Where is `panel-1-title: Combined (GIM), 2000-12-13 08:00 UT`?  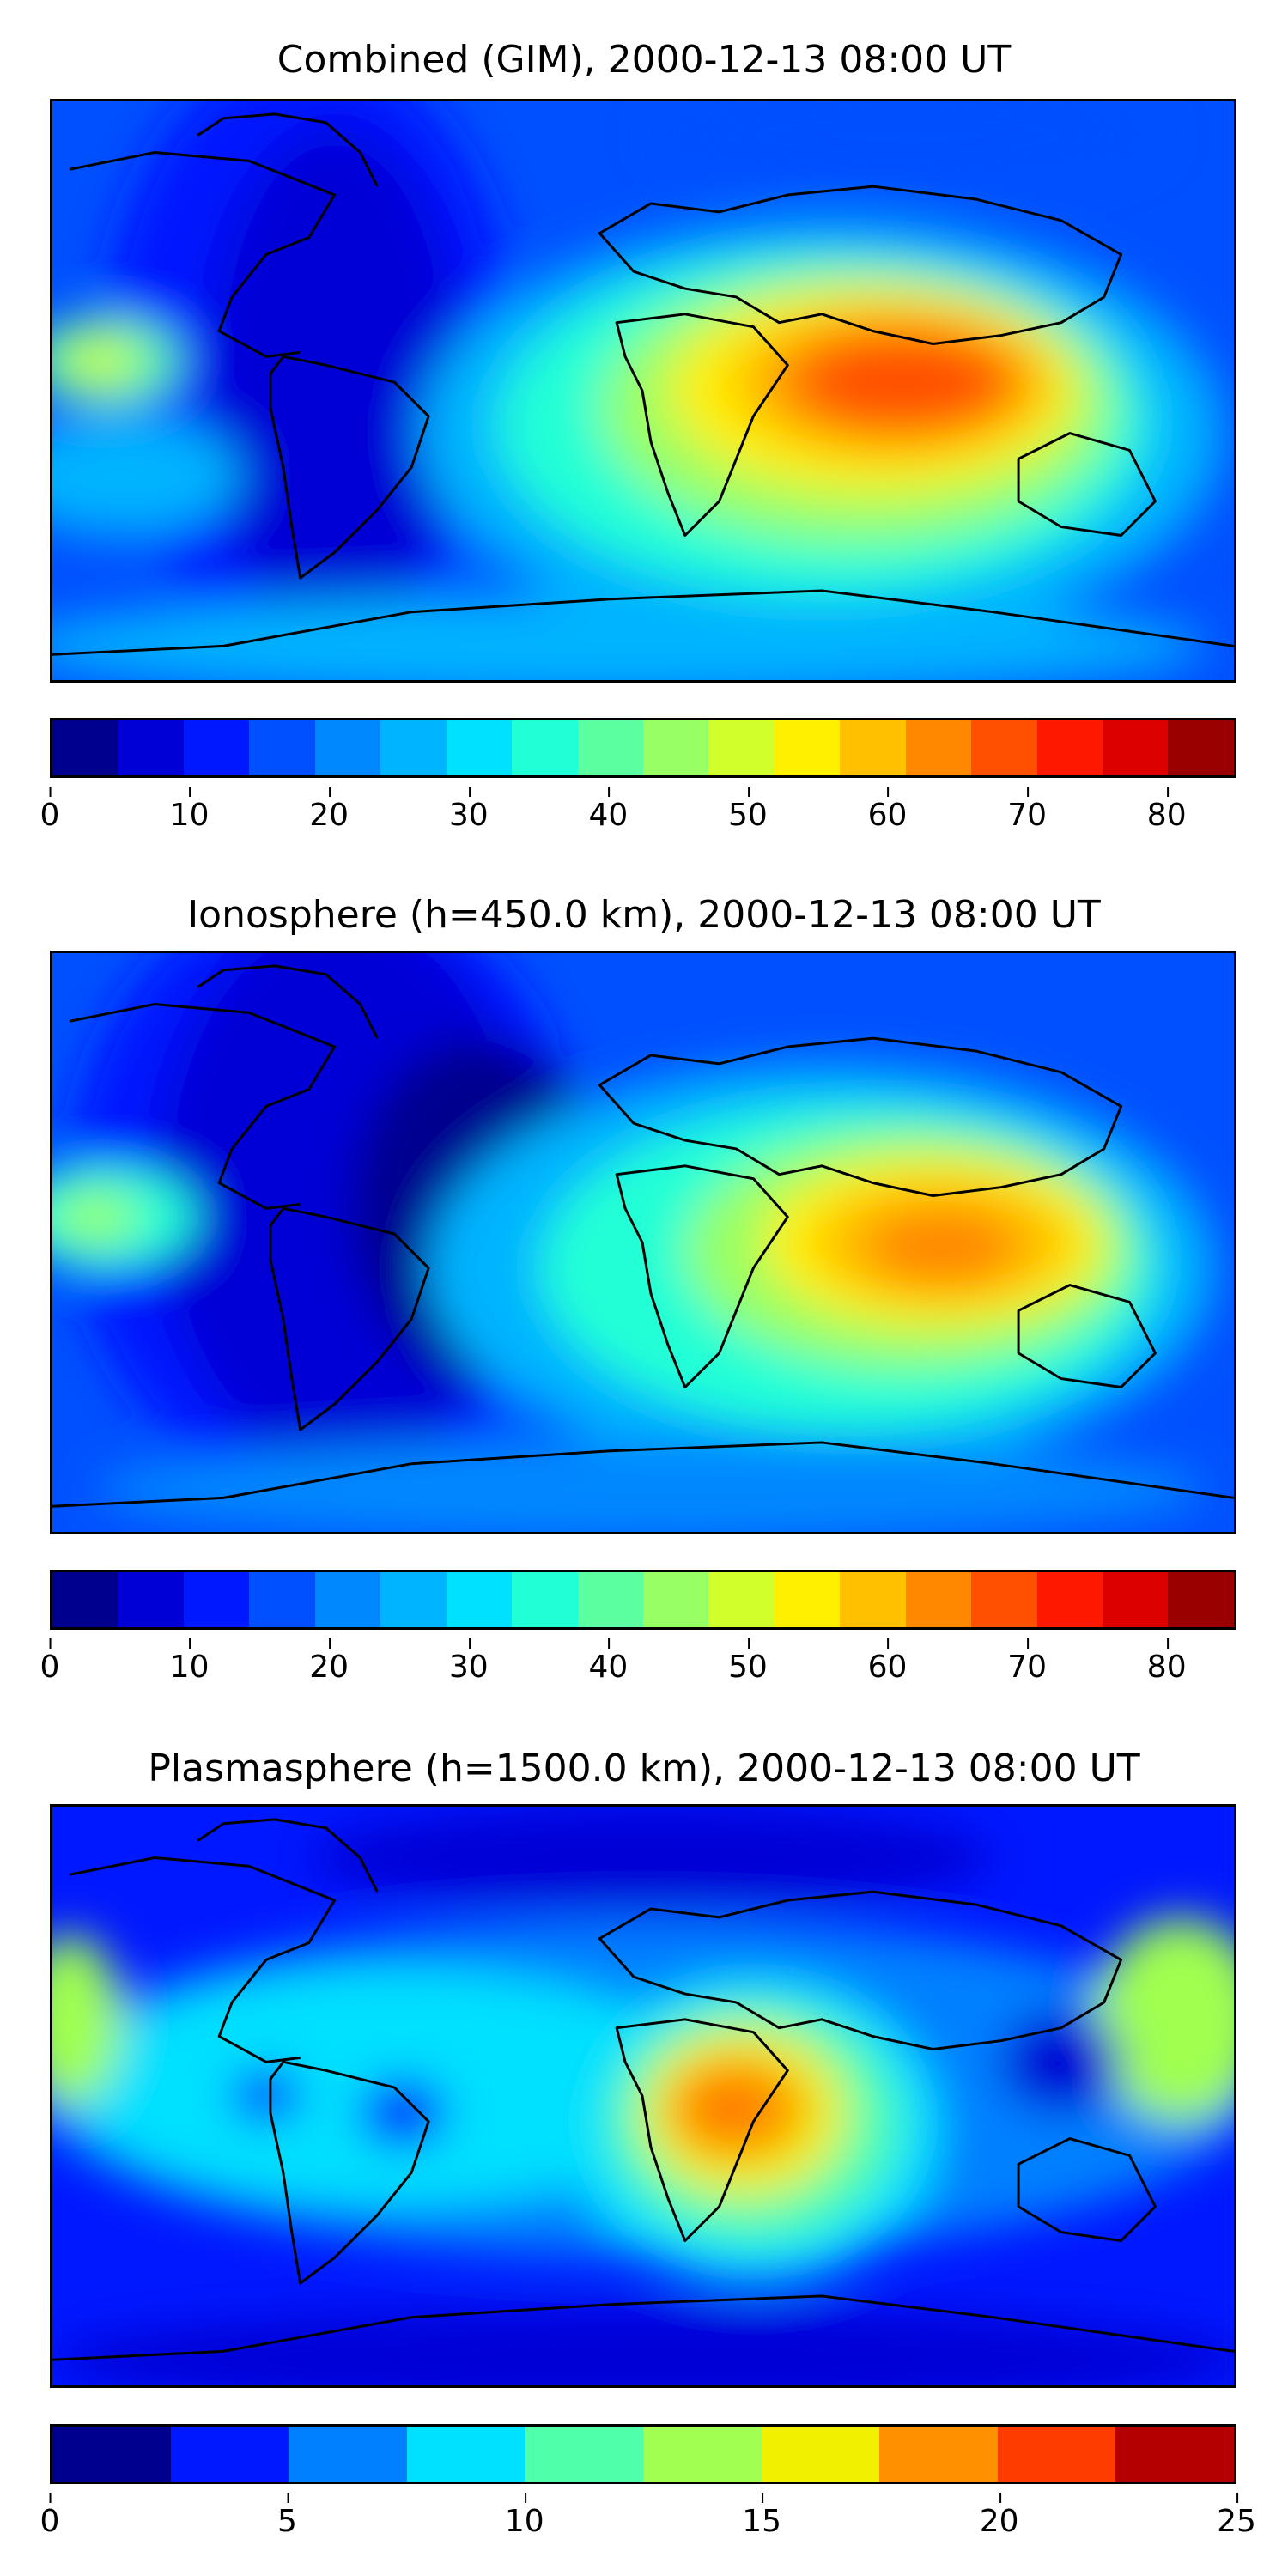
panel-1-title: Combined (GIM), 2000-12-13 08:00 UT is located at coordinates (644, 60).